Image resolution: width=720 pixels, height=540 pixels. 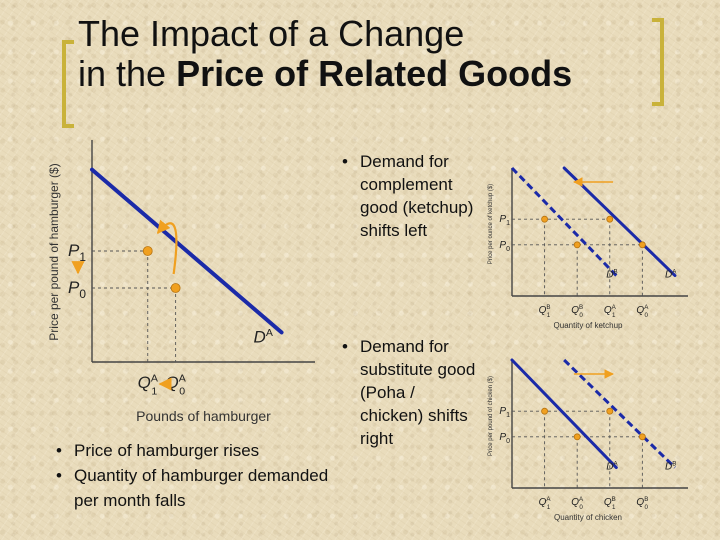 I want to click on curve-label-db: DB, so click(x=611, y=275).